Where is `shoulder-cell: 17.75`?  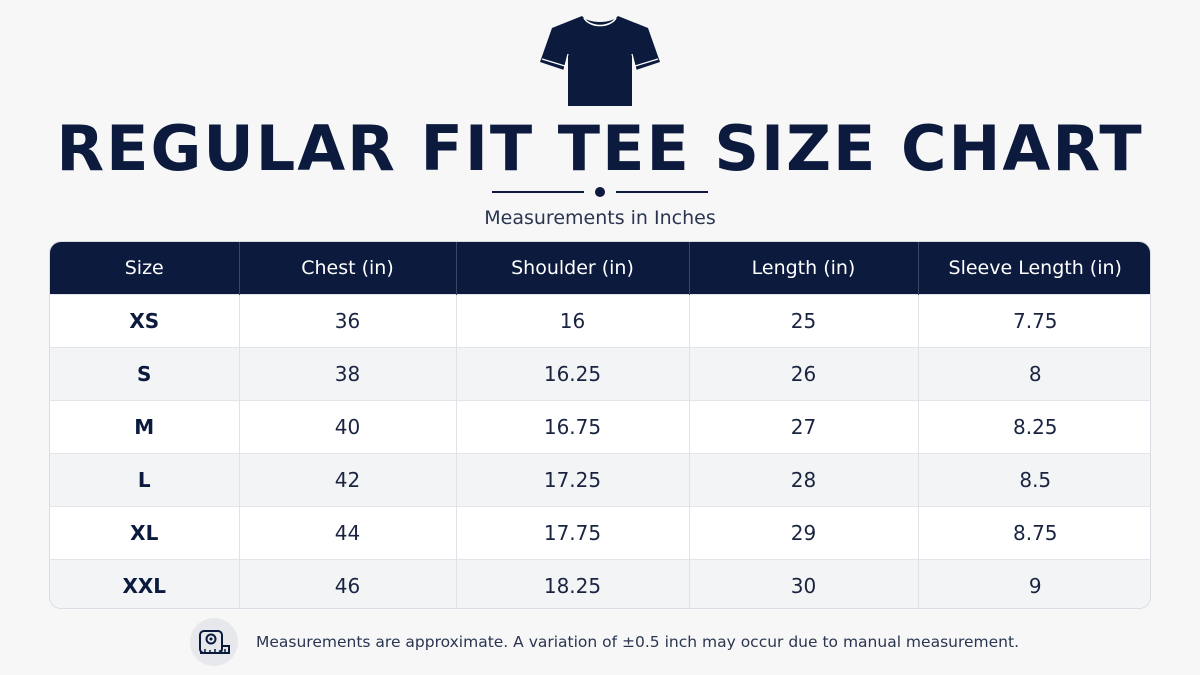
shoulder-cell: 17.75 is located at coordinates (573, 533).